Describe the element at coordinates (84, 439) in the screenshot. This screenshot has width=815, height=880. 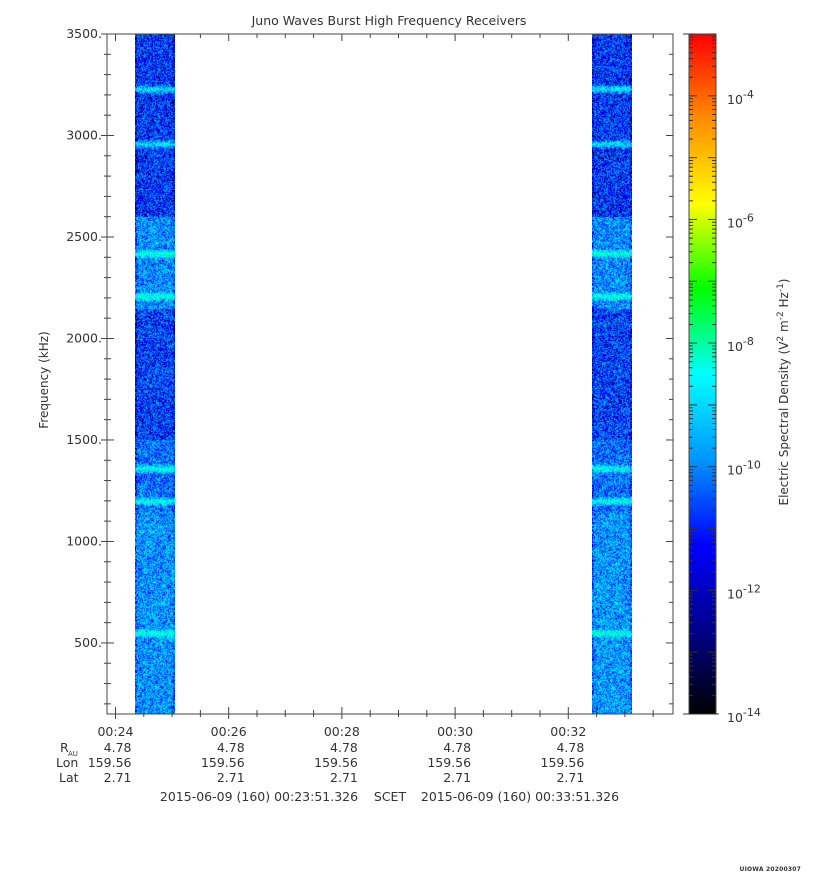
I see `y-tick-label: 1500.` at that location.